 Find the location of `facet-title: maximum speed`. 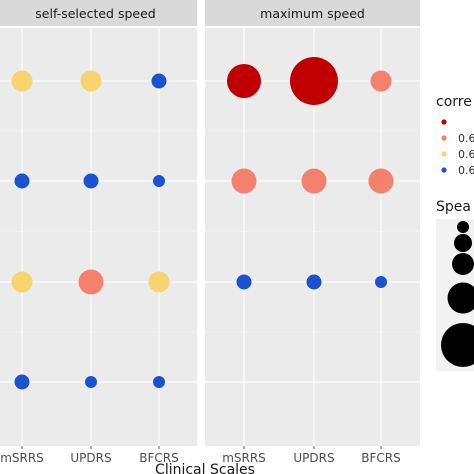

facet-title: maximum speed is located at coordinates (312, 13).